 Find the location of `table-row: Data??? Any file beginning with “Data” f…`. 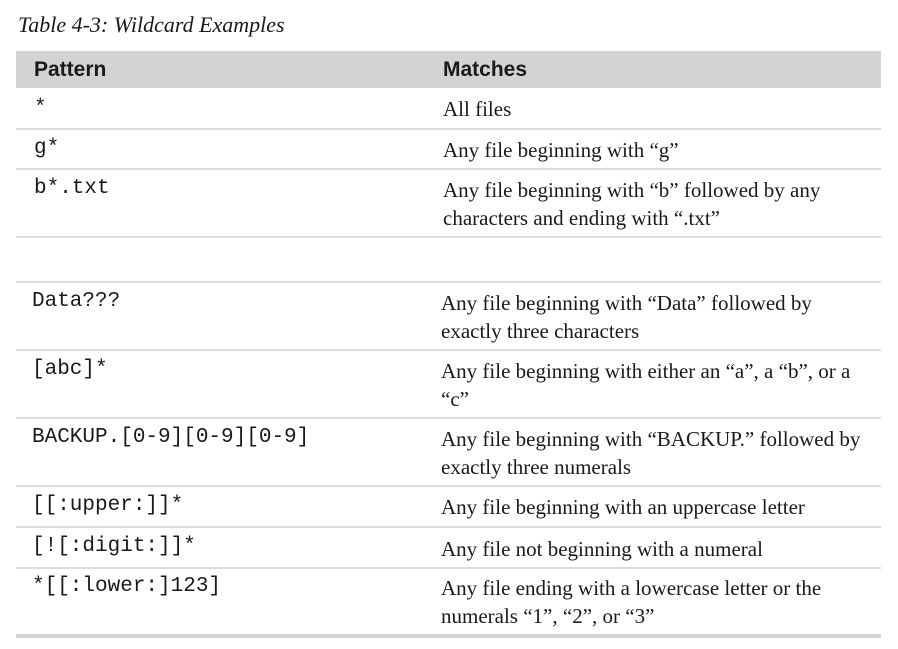

table-row: Data??? Any file beginning with “Data” f… is located at coordinates (448, 316).